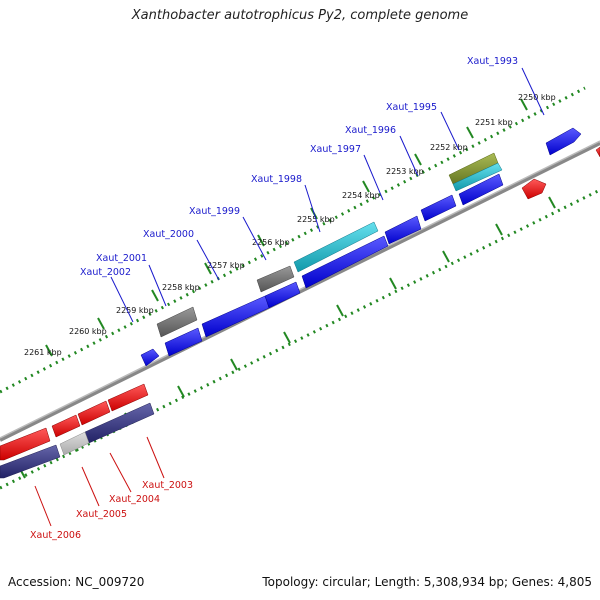 This screenshot has height=600, width=600. What do you see at coordinates (43, 352) in the screenshot?
I see `tick-label-2261: 2261 kbp` at bounding box center [43, 352].